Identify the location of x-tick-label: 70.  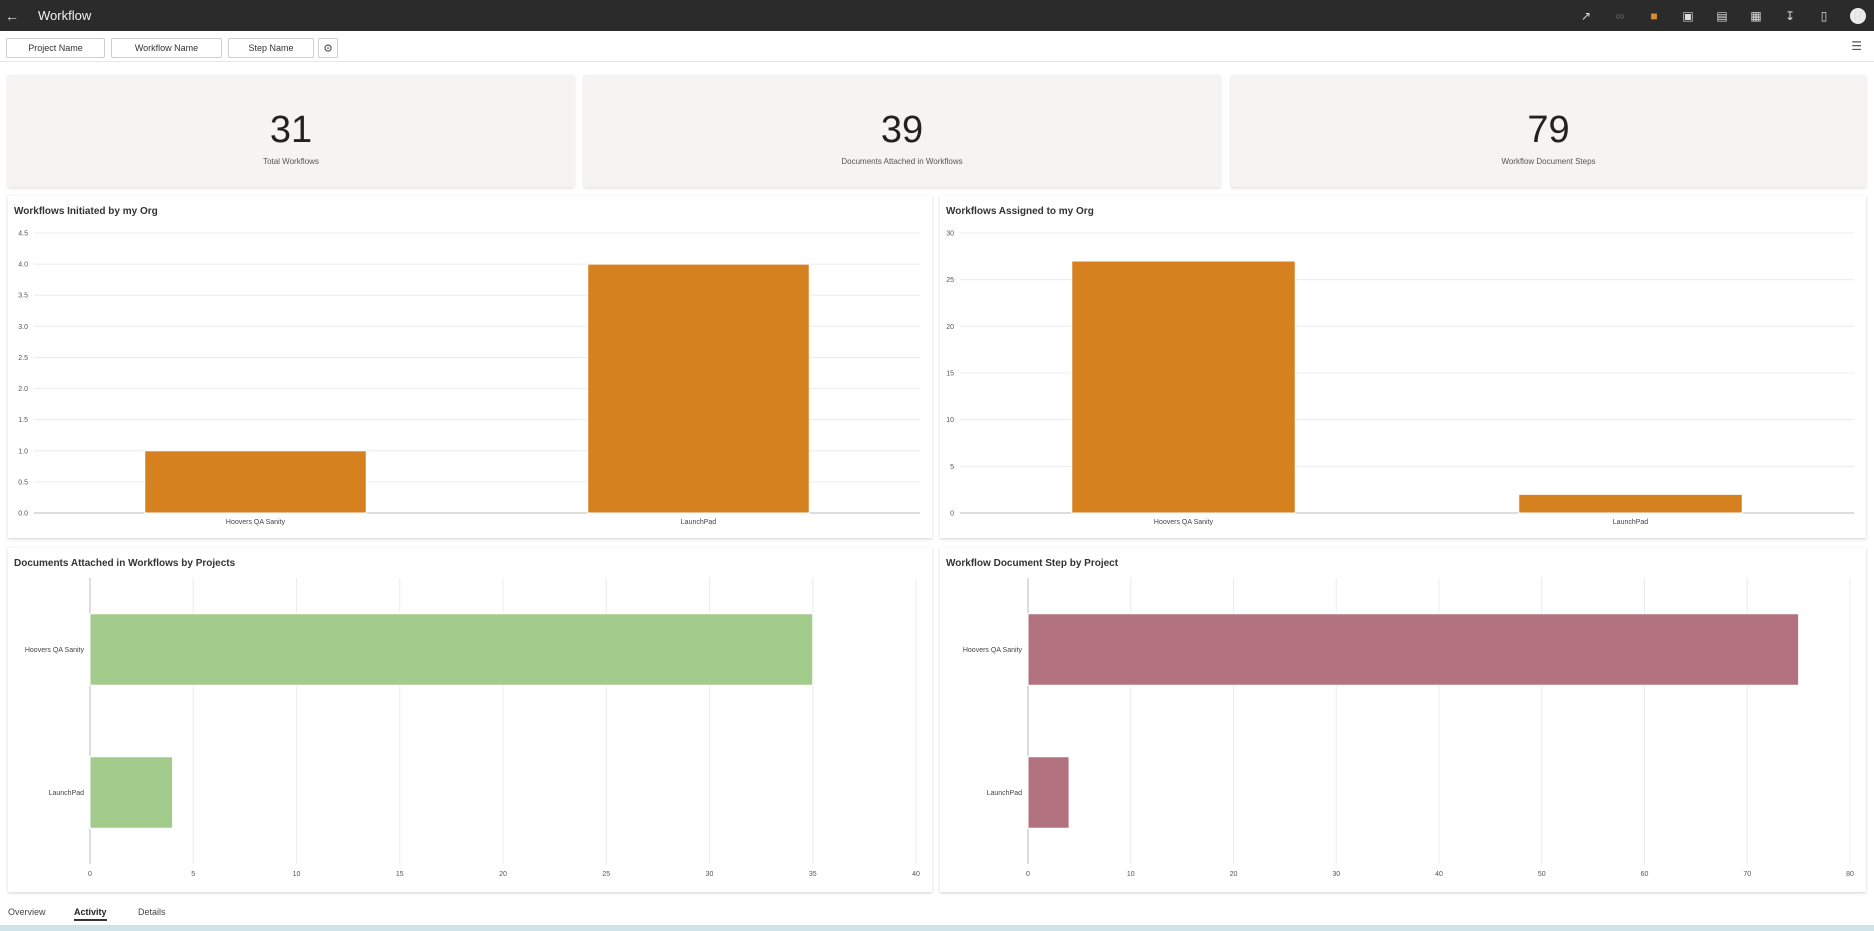
(1747, 874).